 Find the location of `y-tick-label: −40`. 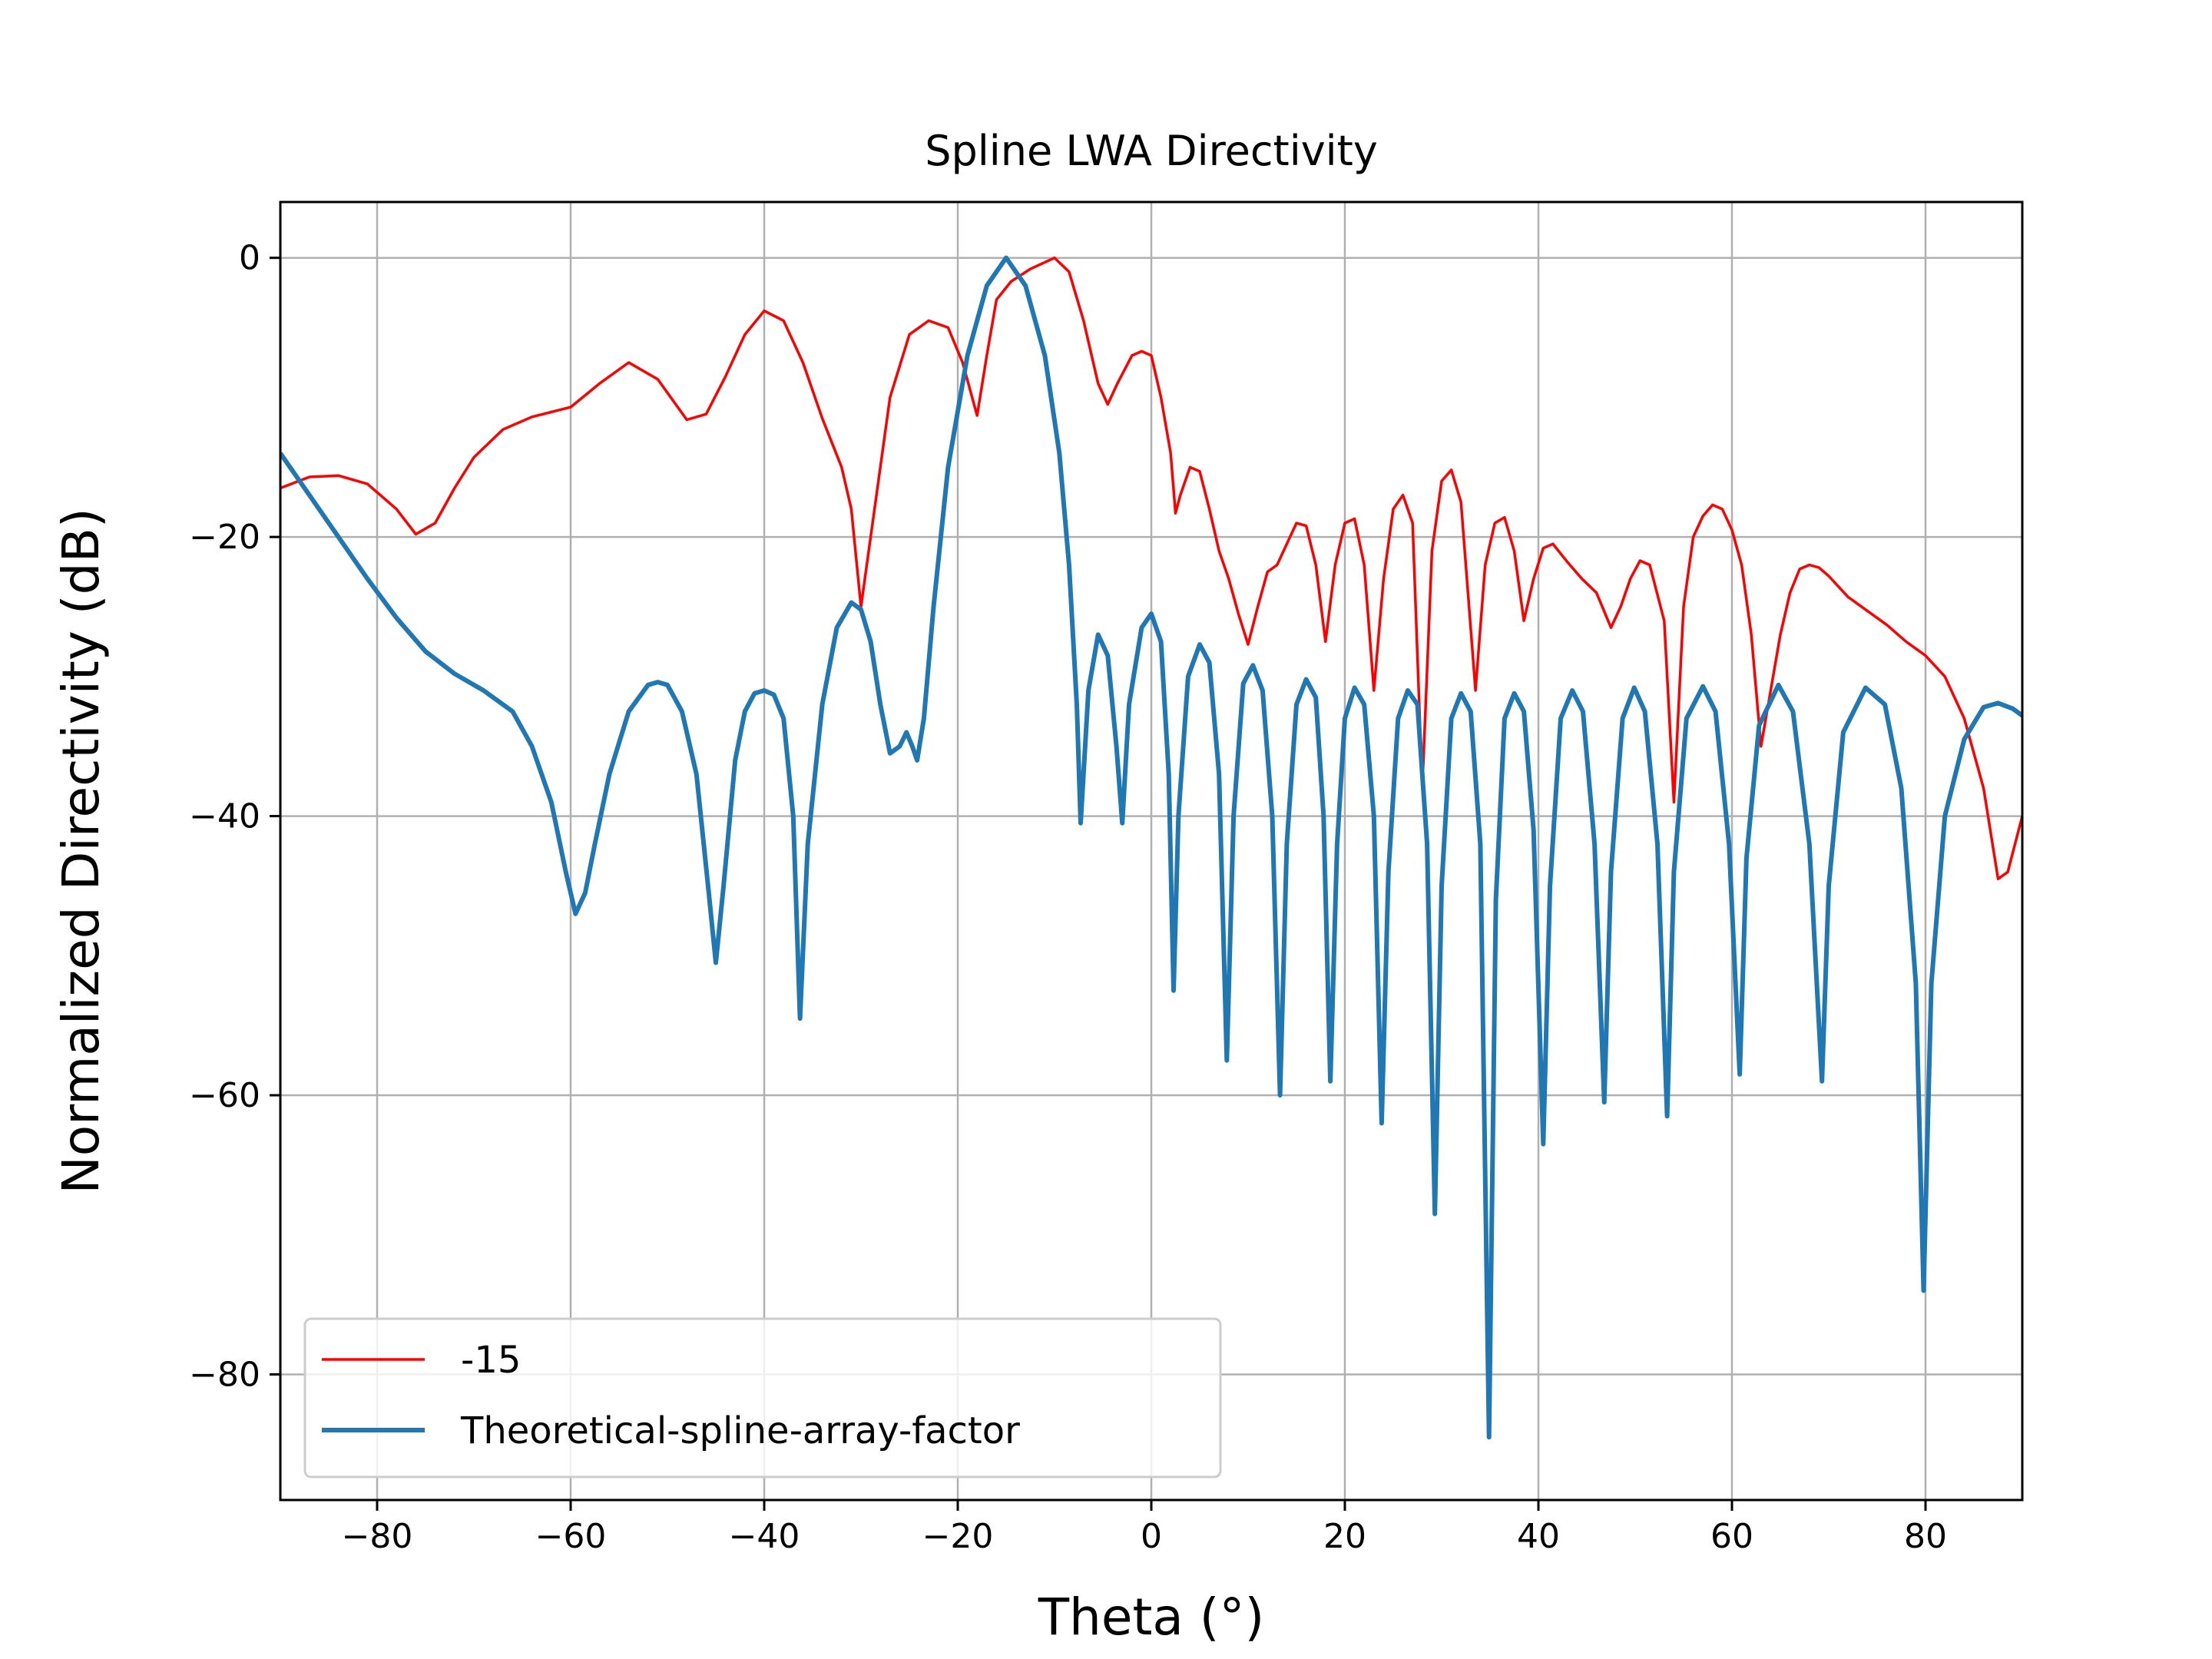

y-tick-label: −40 is located at coordinates (225, 817).